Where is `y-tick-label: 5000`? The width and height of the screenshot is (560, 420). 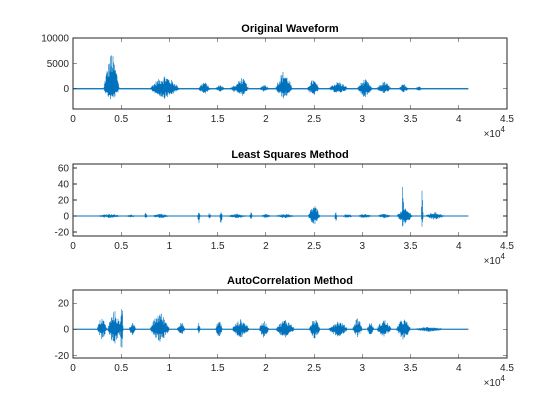
y-tick-label: 5000 is located at coordinates (58, 64).